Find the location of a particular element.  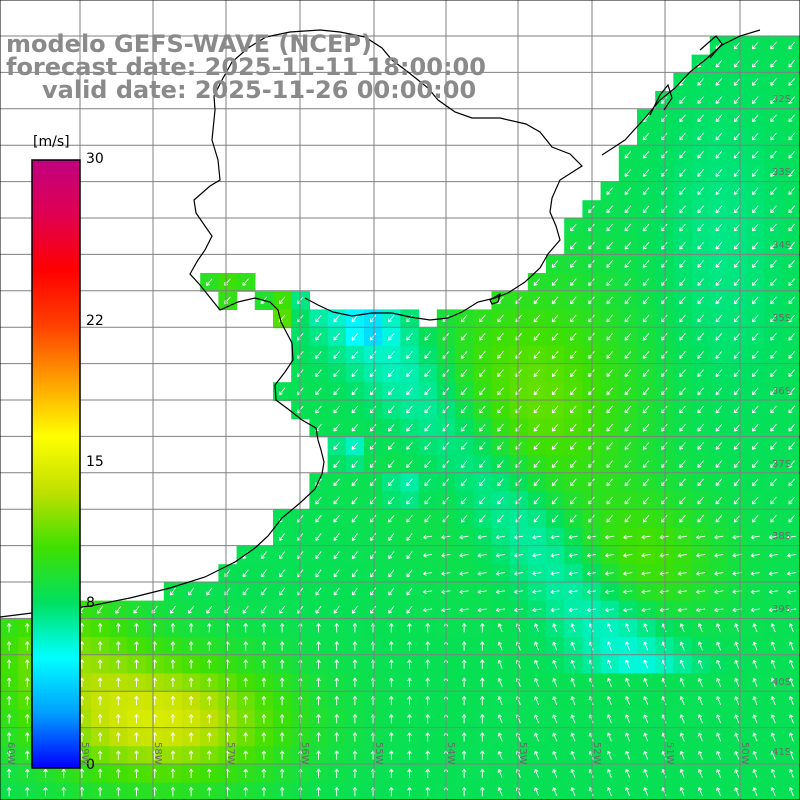

colorbar-tick-22: 22 is located at coordinates (95, 320).